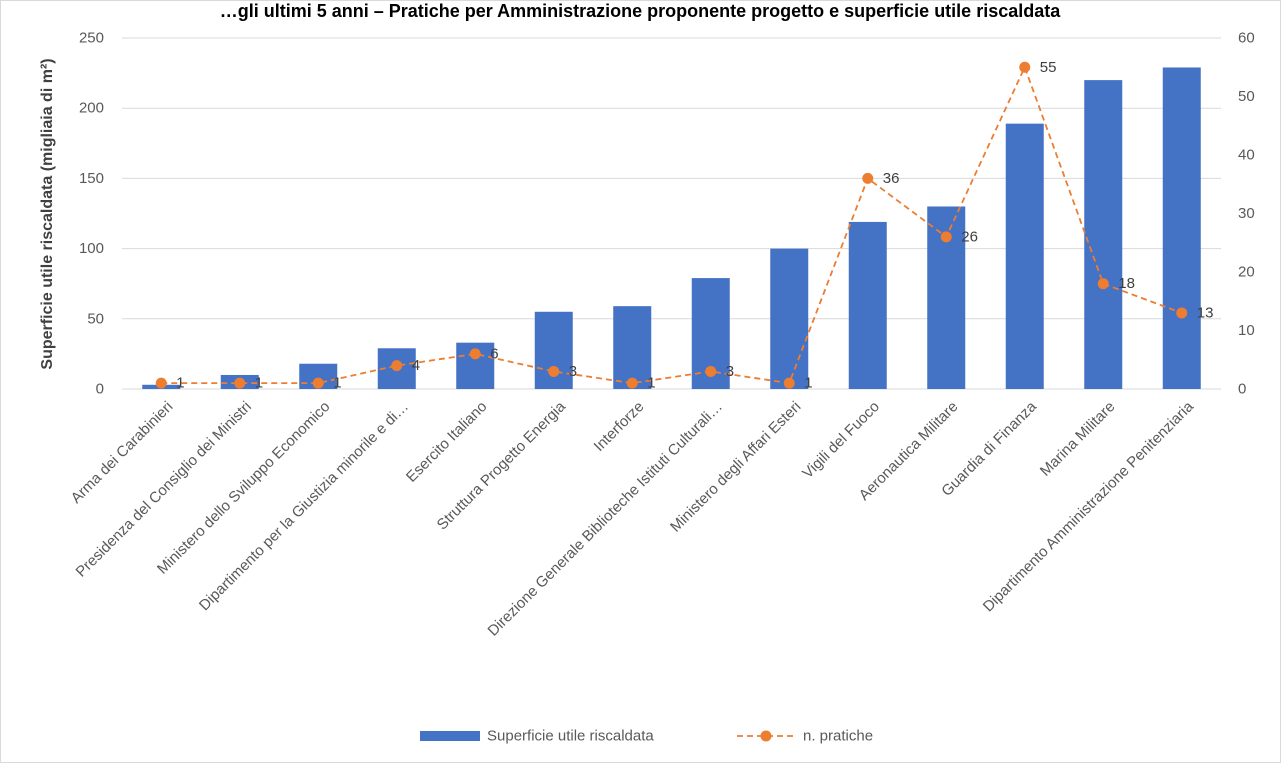 This screenshot has height=768, width=1281. I want to click on data-label: 4, so click(416, 365).